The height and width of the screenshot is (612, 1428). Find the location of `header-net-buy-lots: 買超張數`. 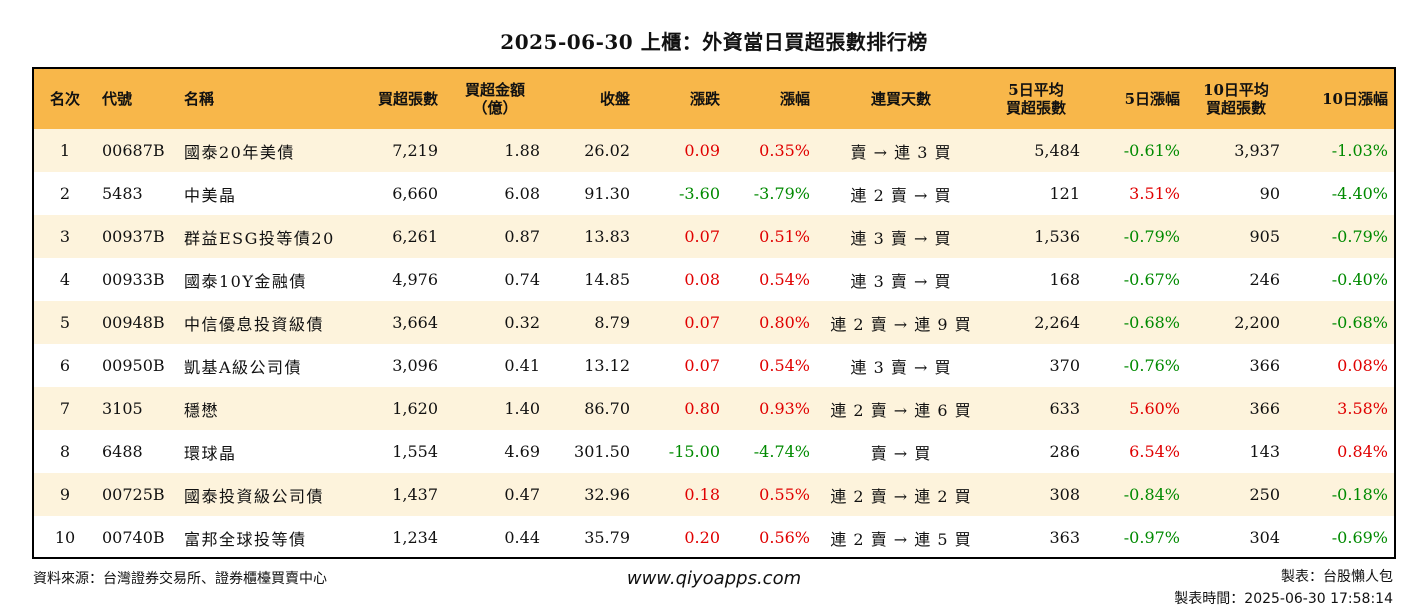

header-net-buy-lots: 買超張數 is located at coordinates (407, 99).